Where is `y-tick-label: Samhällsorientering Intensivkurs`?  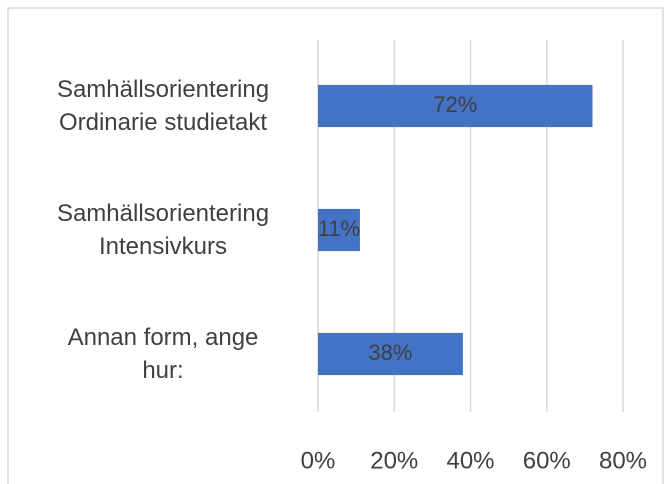 y-tick-label: Samhällsorientering Intensivkurs is located at coordinates (163, 230).